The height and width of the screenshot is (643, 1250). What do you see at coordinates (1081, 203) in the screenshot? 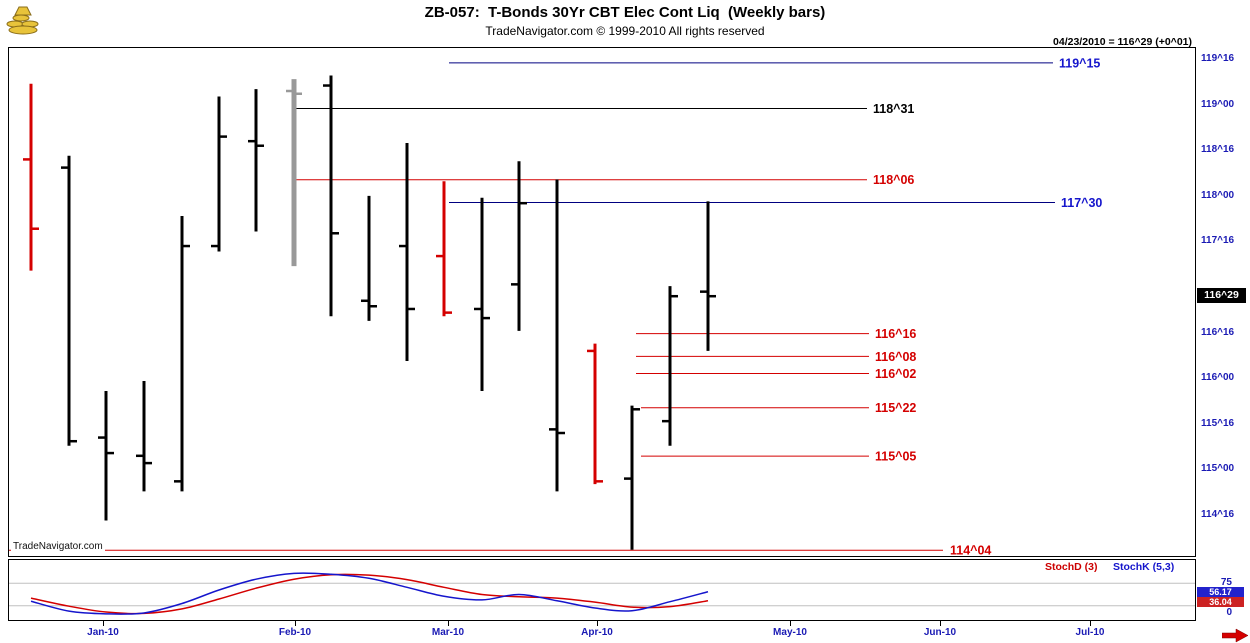
I see `price-line-label: 117^30` at bounding box center [1081, 203].